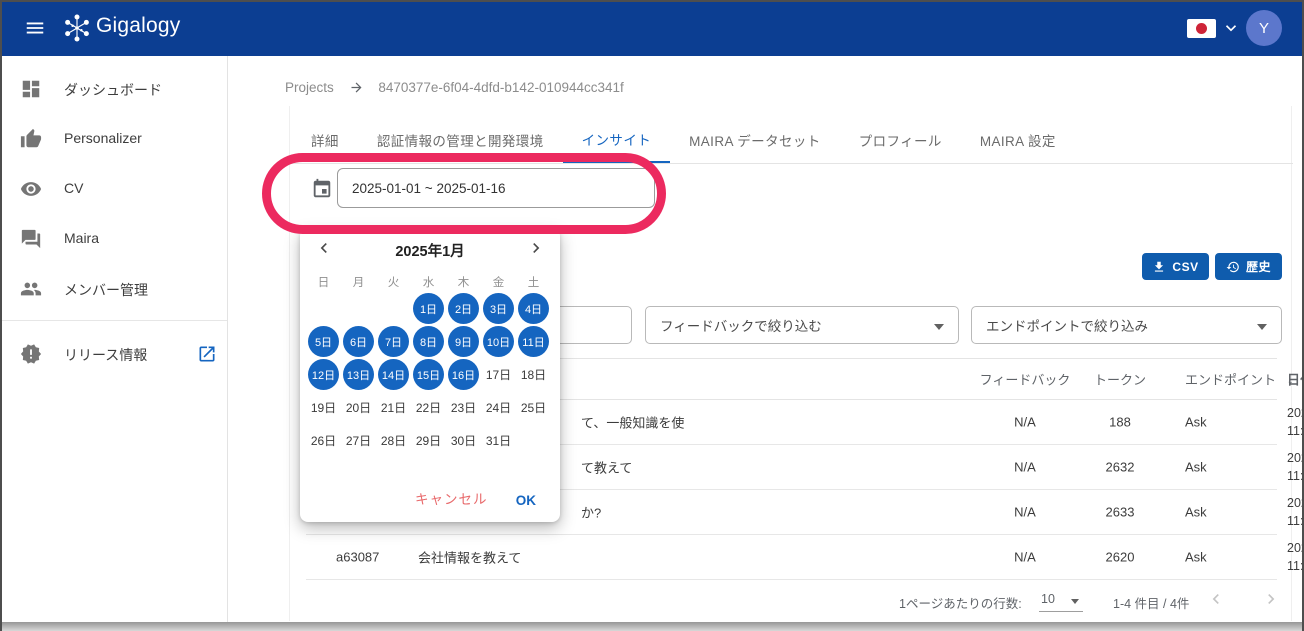 This screenshot has width=1304, height=631. I want to click on endpoint-filter-select: エンドポイントで絞り込み, so click(1126, 325).